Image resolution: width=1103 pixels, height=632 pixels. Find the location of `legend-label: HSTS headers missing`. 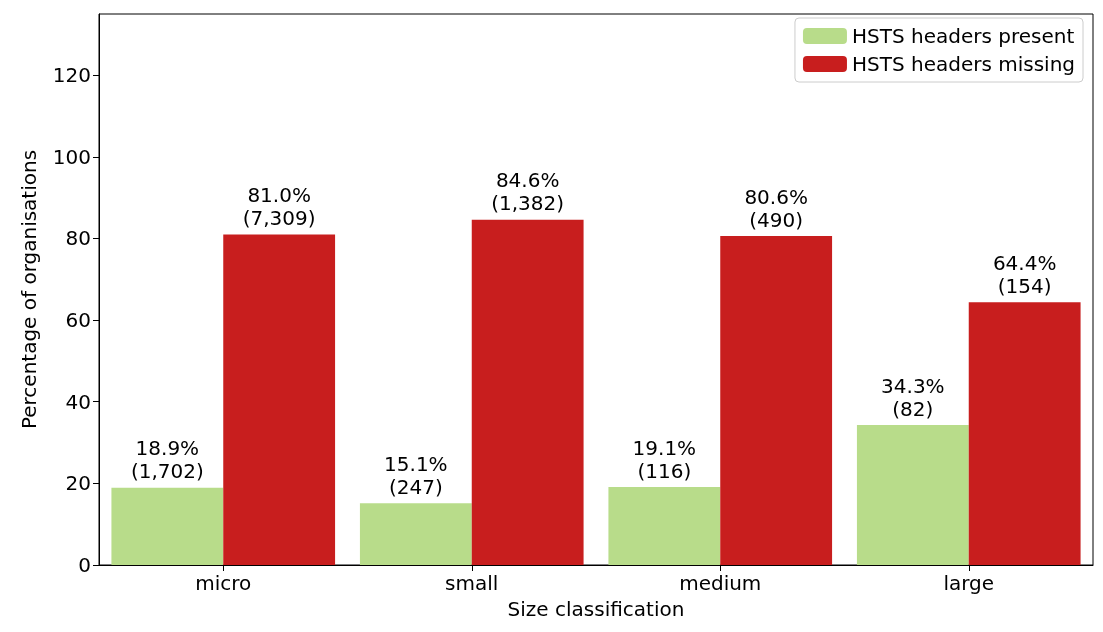

legend-label: HSTS headers missing is located at coordinates (963, 64).